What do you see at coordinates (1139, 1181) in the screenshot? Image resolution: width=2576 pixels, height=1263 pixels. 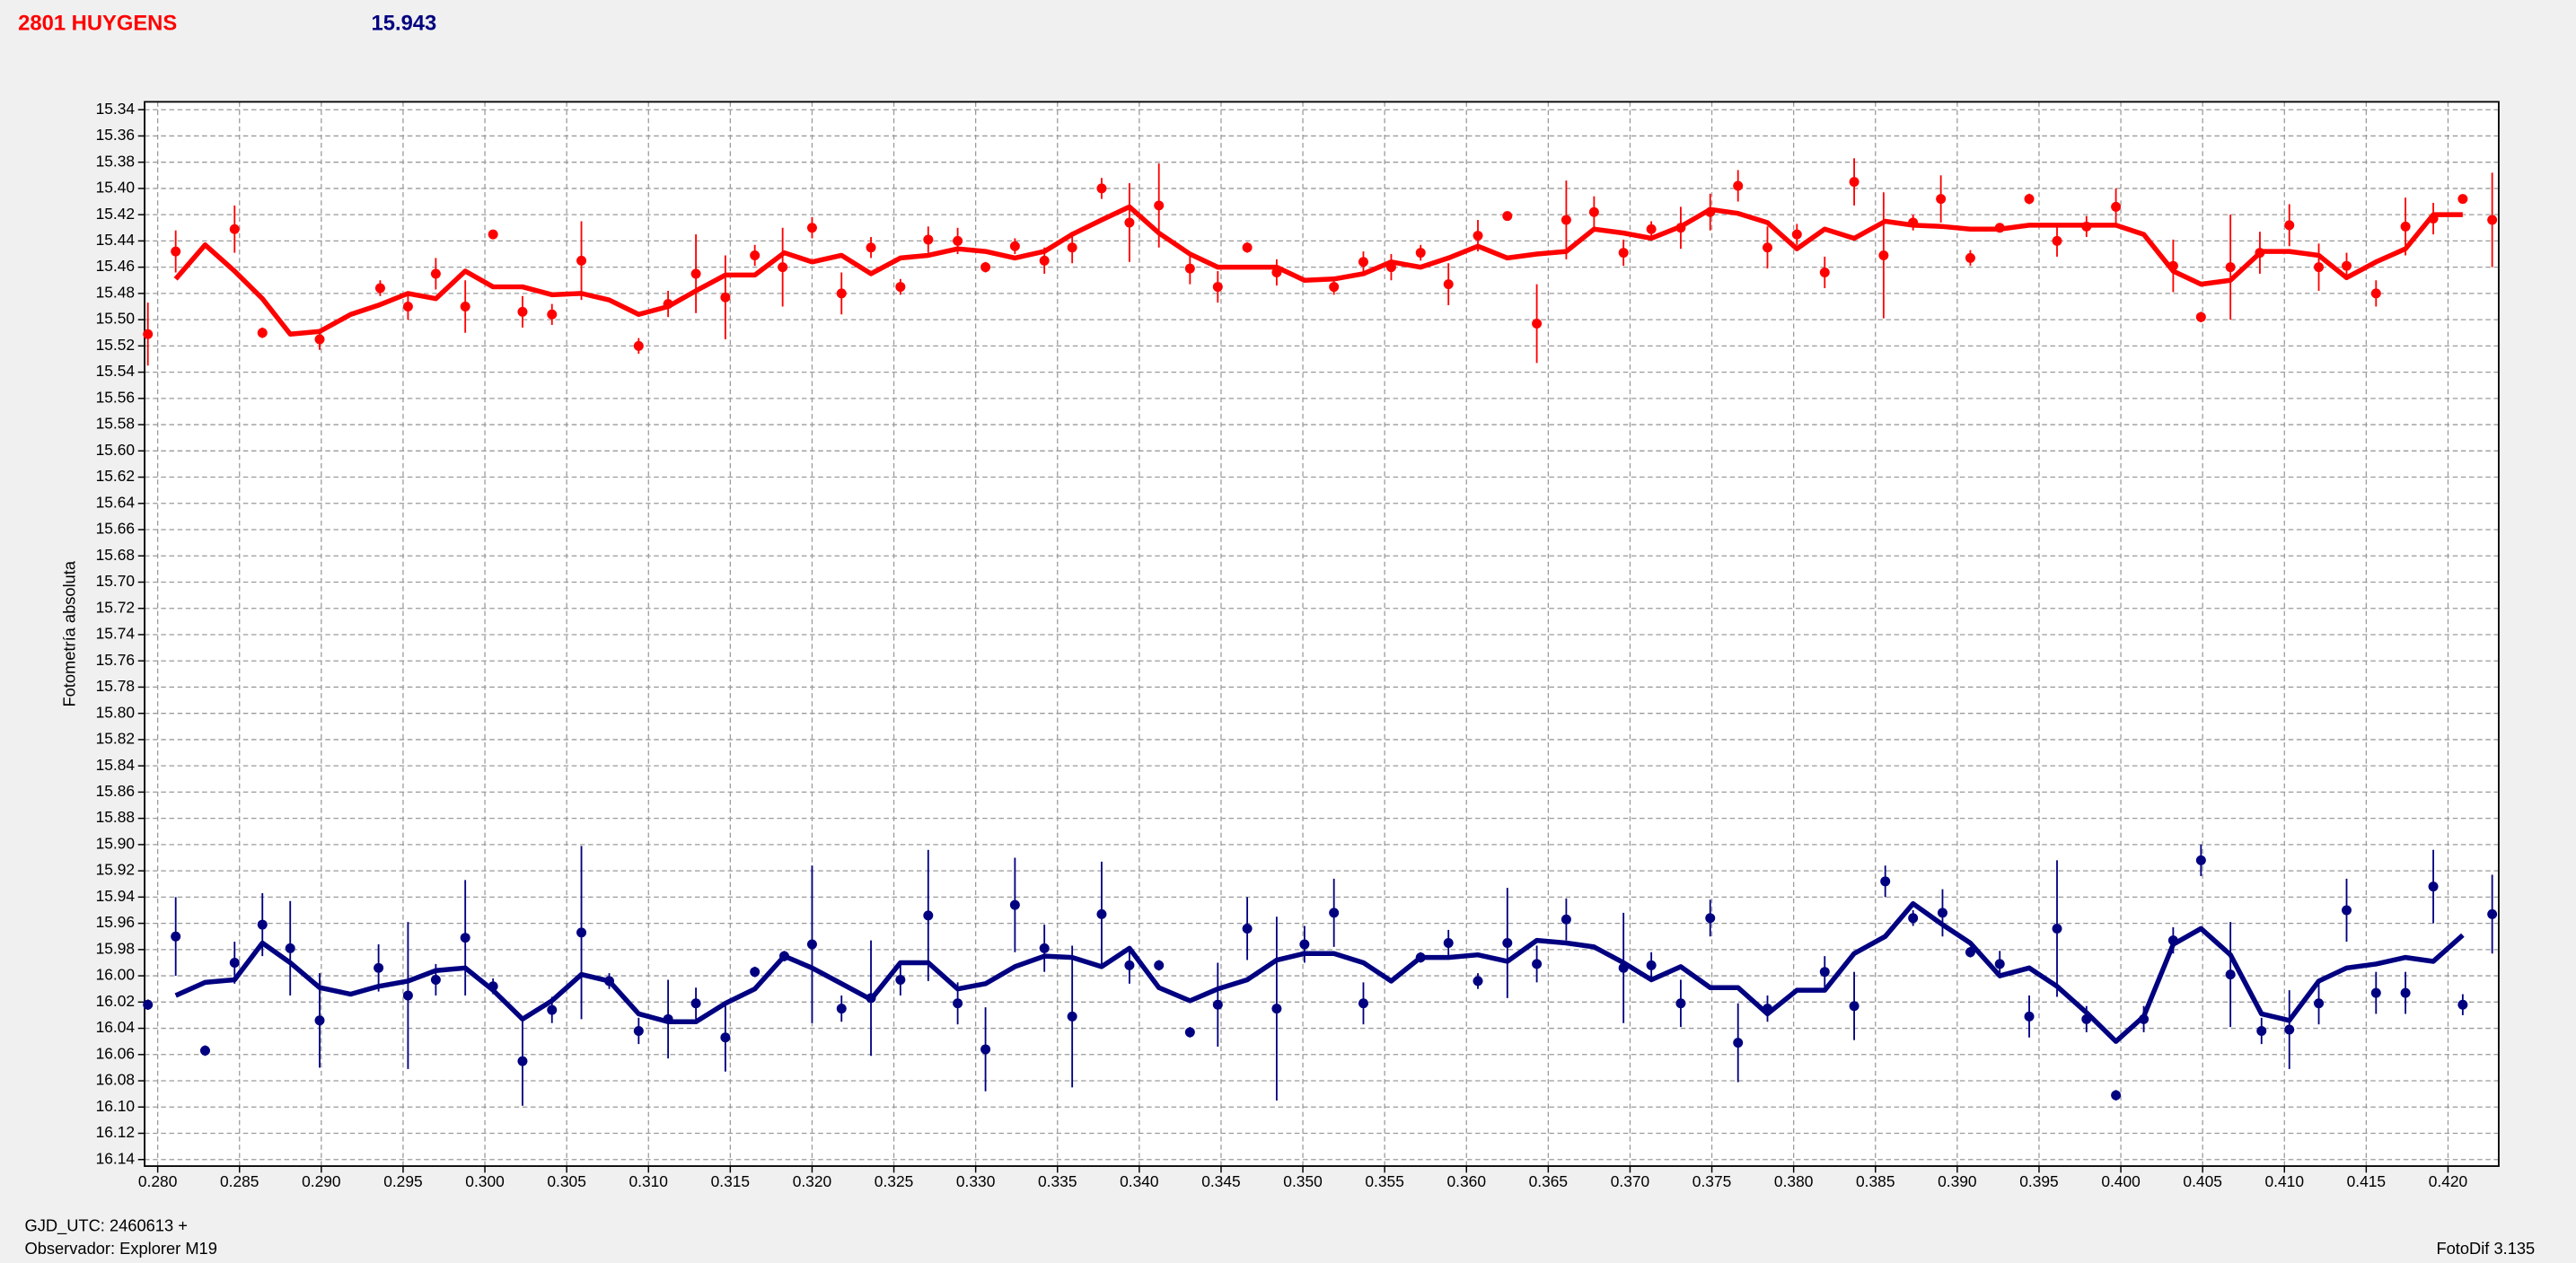 I see `x-tick-label: 0.340` at bounding box center [1139, 1181].